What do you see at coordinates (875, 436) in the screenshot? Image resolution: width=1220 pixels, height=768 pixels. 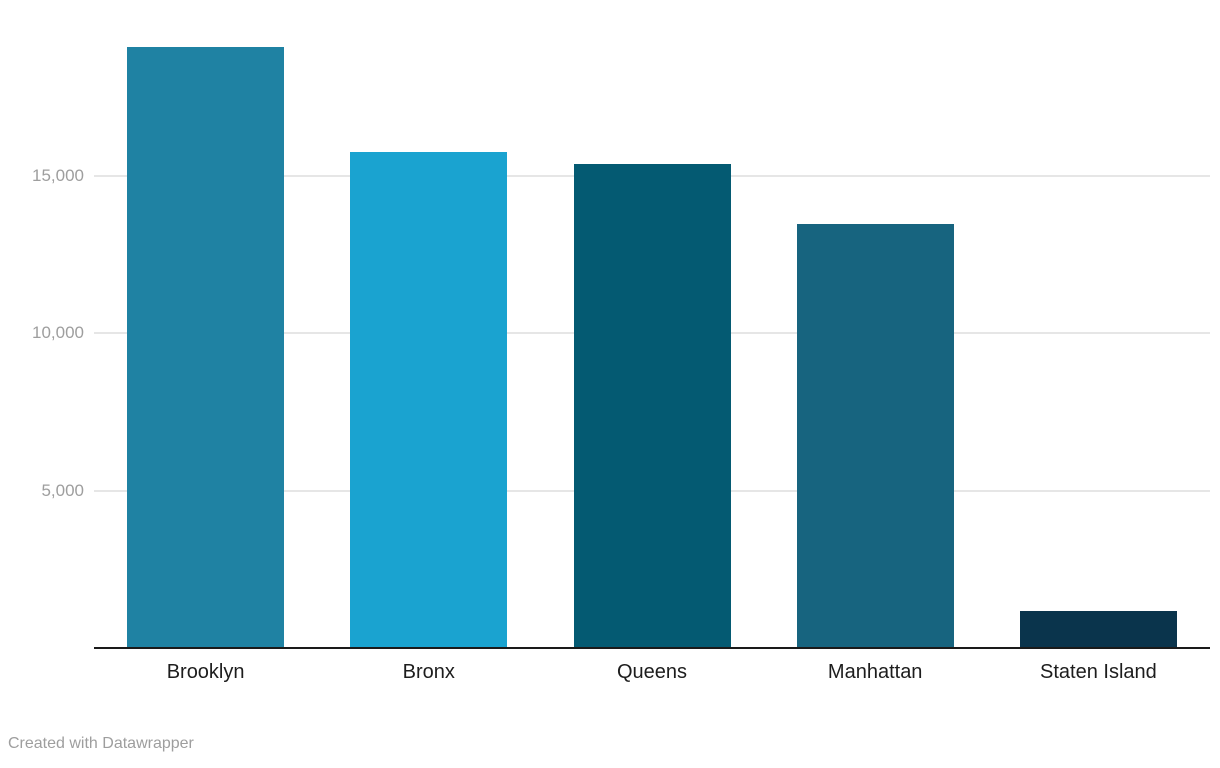 I see `bar-manhattan` at bounding box center [875, 436].